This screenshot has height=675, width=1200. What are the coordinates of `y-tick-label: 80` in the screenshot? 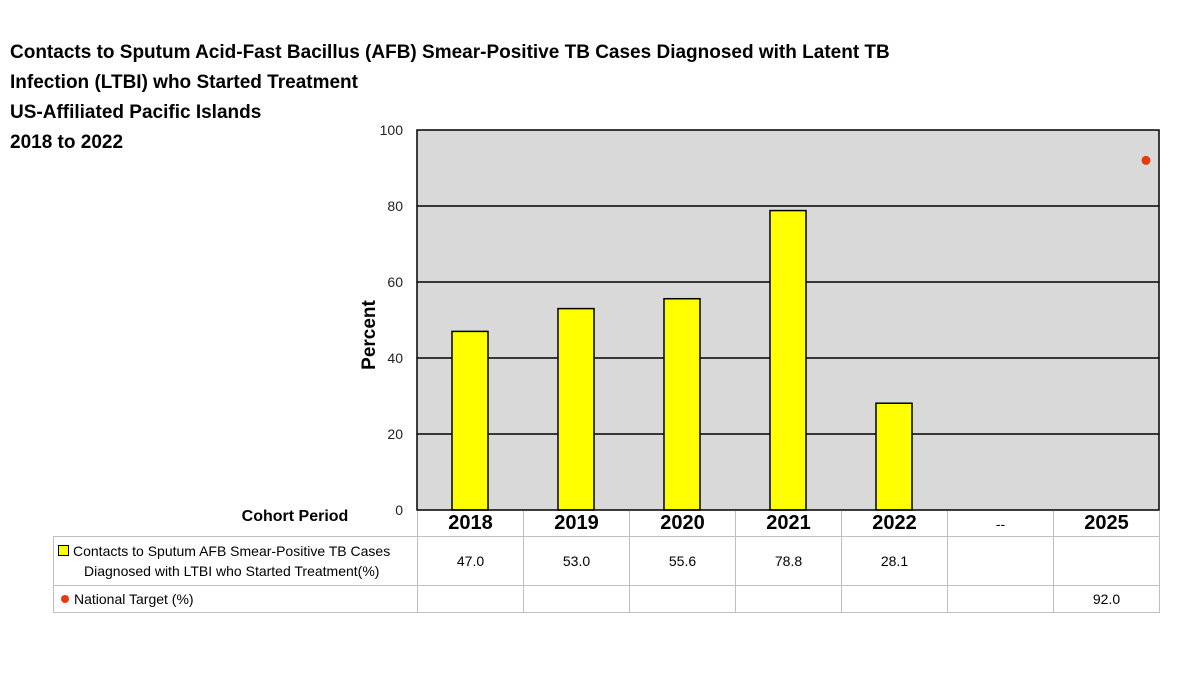 It's located at (395, 206).